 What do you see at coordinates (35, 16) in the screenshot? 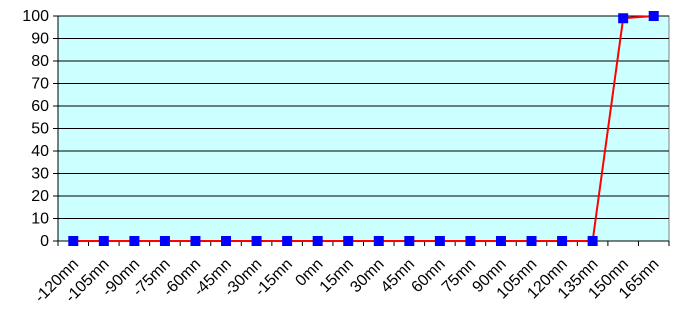
I see `y-tick-label: 100` at bounding box center [35, 16].